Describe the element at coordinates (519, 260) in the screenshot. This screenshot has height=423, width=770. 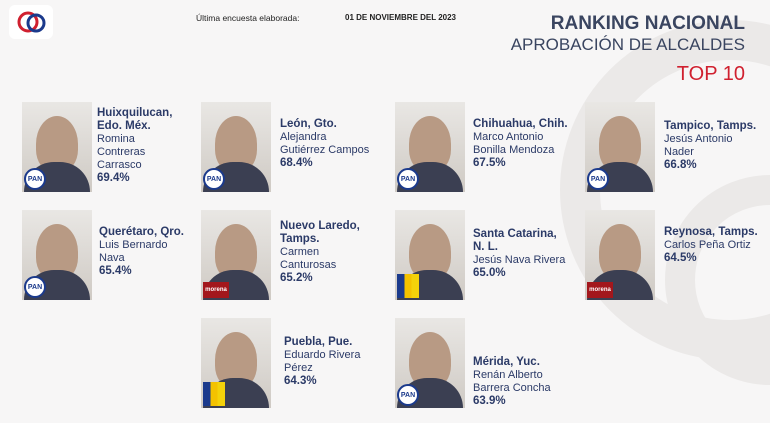
I see `mayor-name: Jesús Nava Rivera` at that location.